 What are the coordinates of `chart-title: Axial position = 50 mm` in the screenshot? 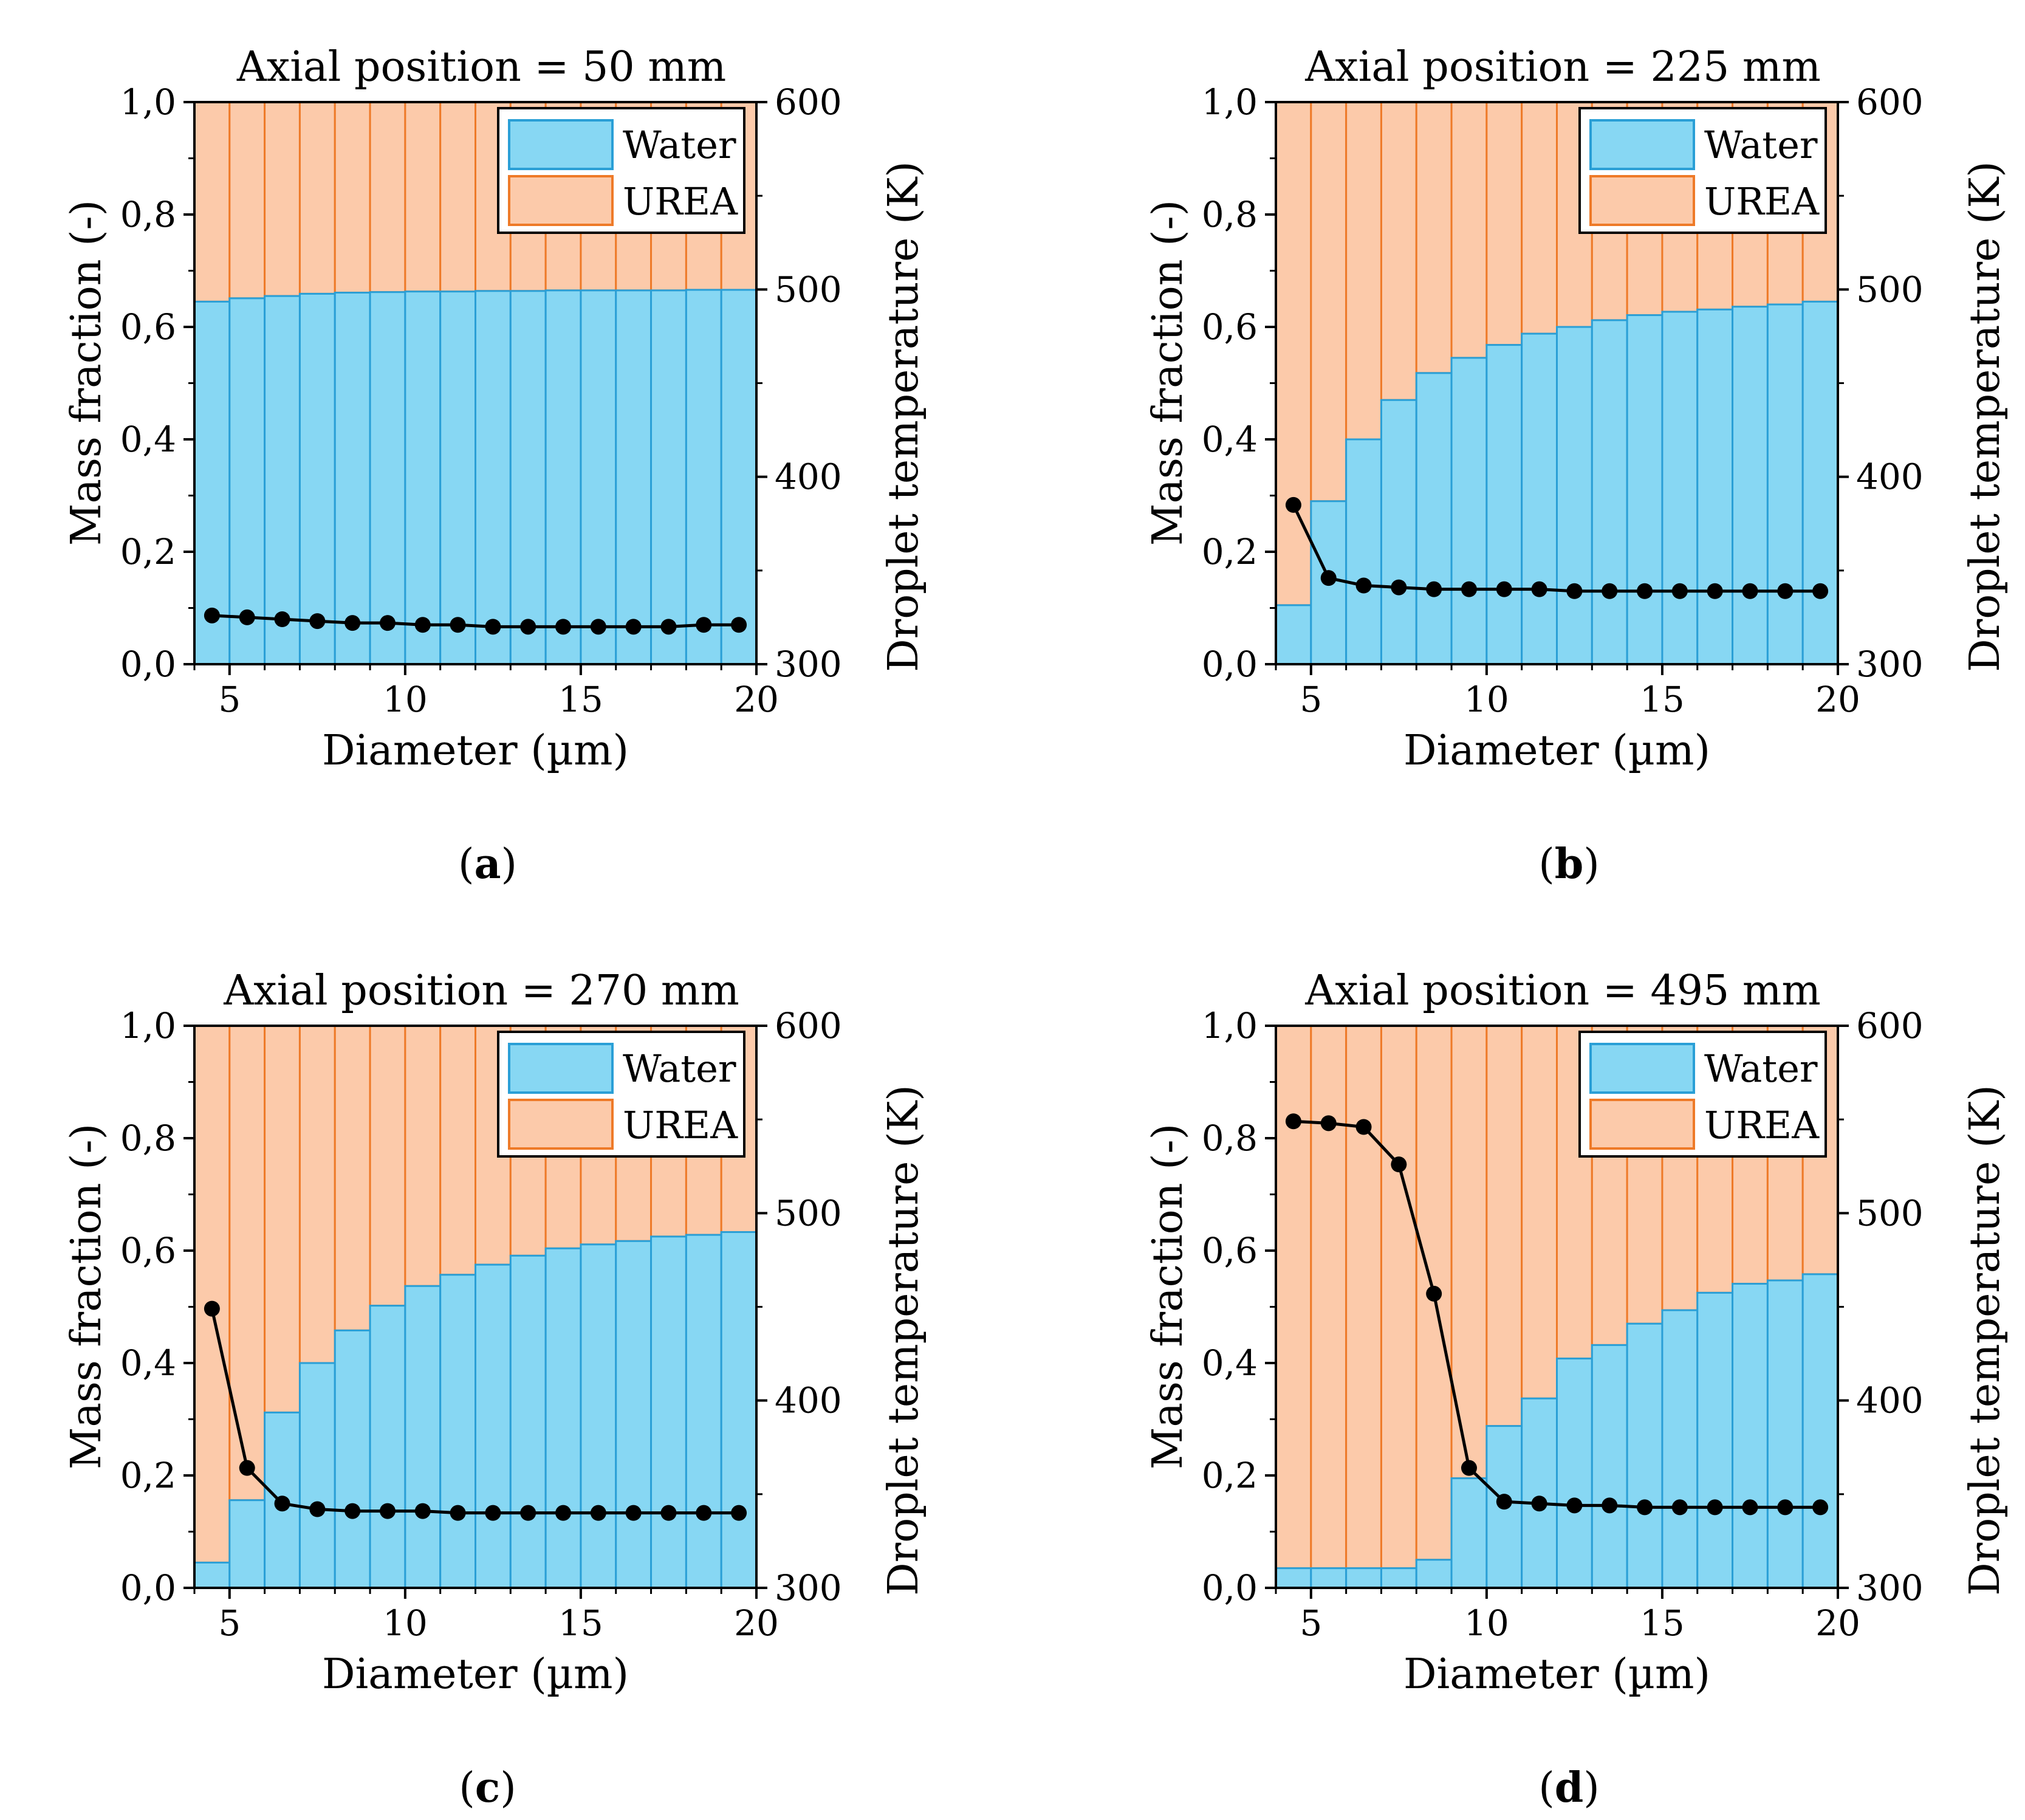 It's located at (481, 67).